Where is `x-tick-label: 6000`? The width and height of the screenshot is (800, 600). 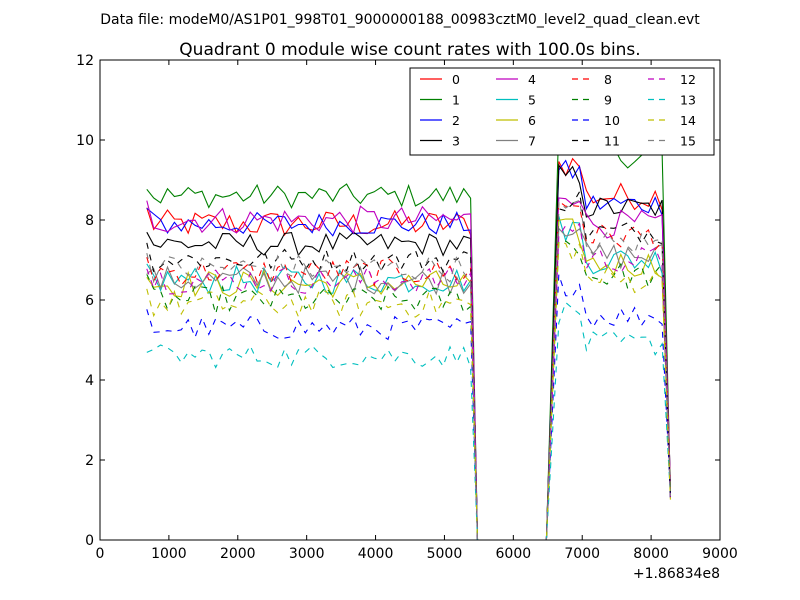
x-tick-label: 6000 is located at coordinates (514, 554).